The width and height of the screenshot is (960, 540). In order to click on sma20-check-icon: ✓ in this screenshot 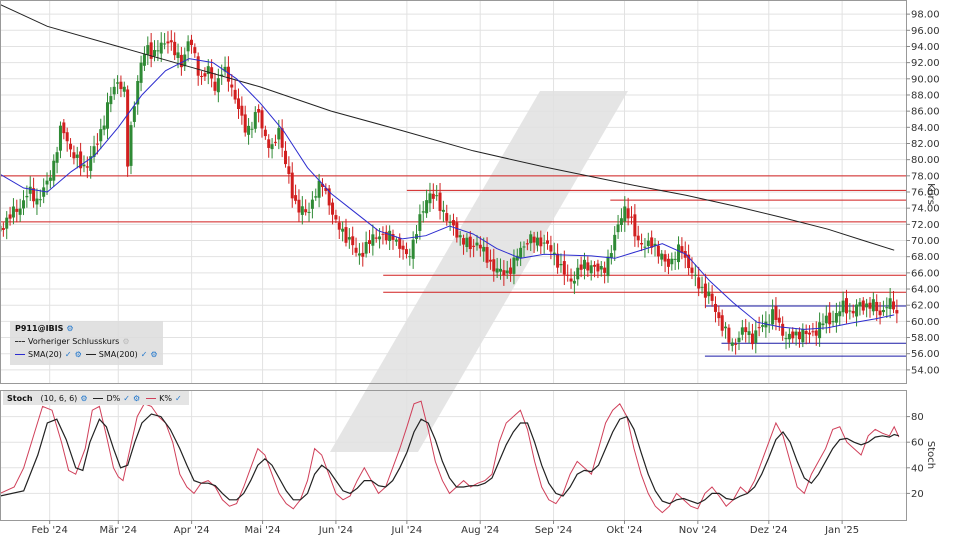, I will do `click(68, 354)`.